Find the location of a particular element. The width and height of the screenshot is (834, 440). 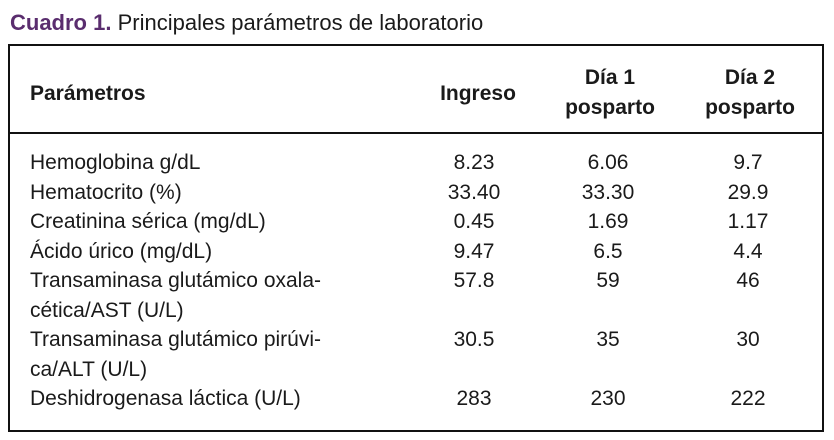

row-value-dia-1: 230 is located at coordinates (608, 398).